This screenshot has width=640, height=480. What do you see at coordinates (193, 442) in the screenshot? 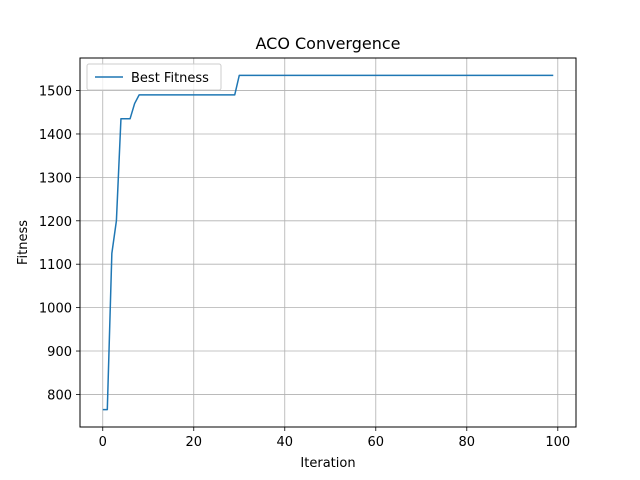
I see `x-tick-label: 20` at bounding box center [193, 442].